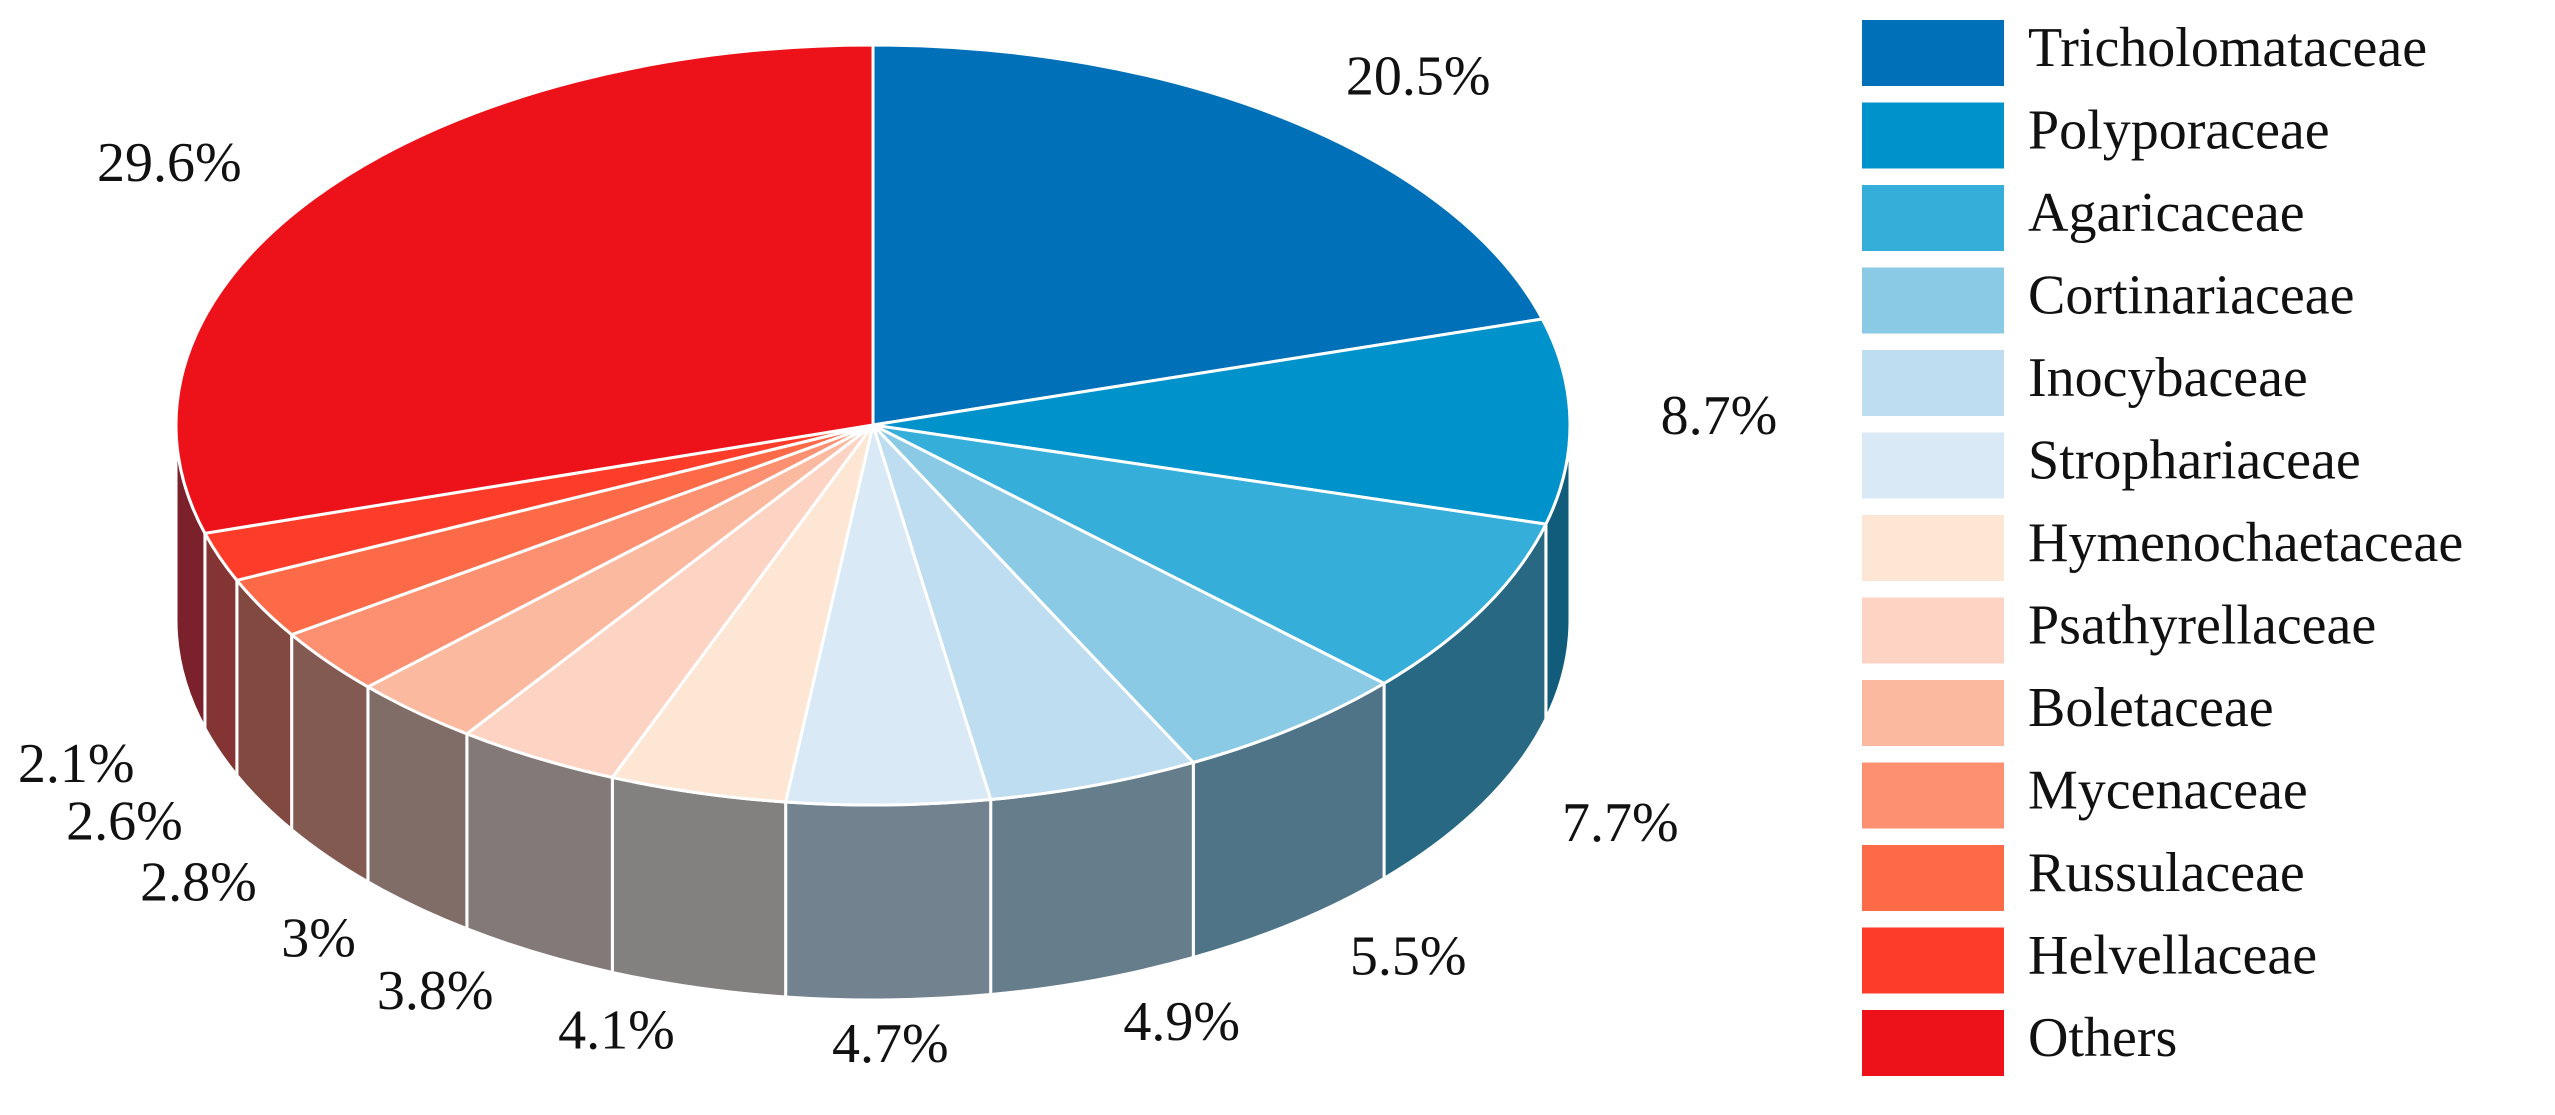 This screenshot has height=1115, width=2555. I want to click on legend-swatch-boletaceae, so click(1933, 713).